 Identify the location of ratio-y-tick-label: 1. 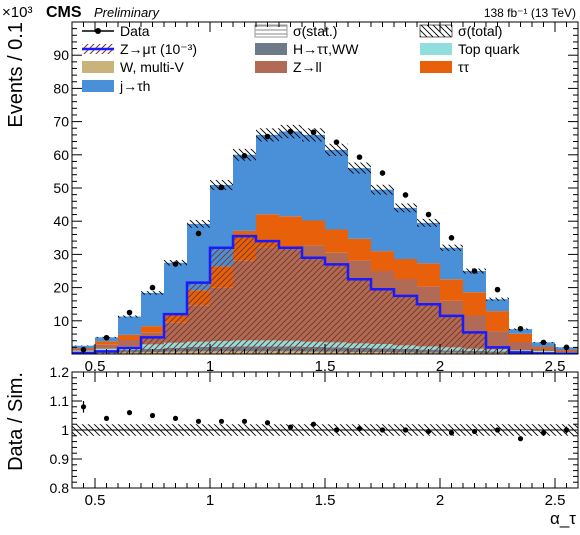
(65, 430).